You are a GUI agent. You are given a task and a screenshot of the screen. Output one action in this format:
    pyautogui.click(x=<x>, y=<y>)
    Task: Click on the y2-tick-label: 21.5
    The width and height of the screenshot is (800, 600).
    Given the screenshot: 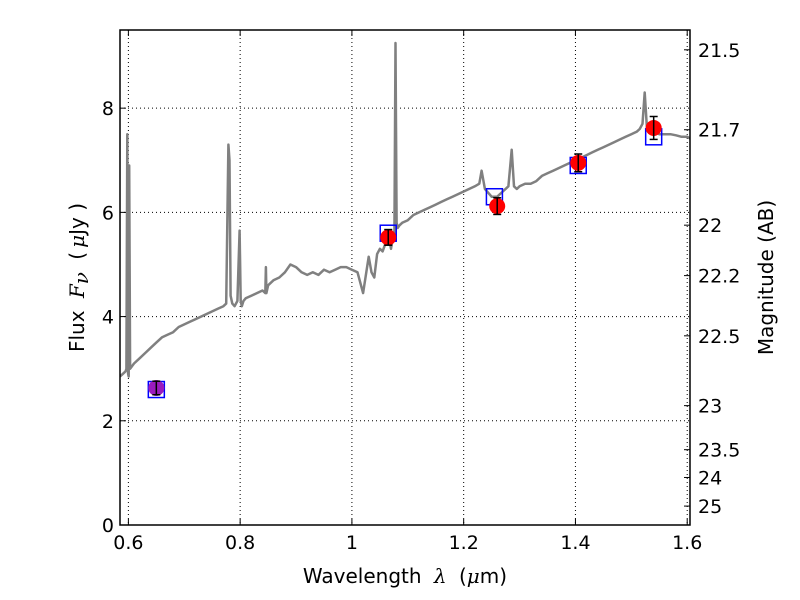 What is the action you would take?
    pyautogui.click(x=719, y=51)
    